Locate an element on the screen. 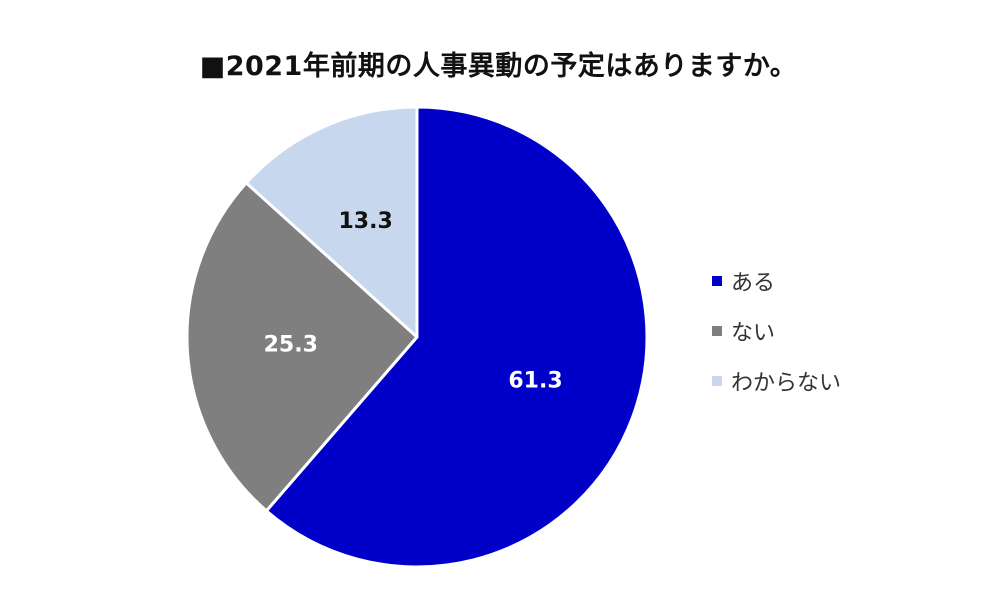 The image size is (997, 599). data-label-aru: 61.3 is located at coordinates (535, 381).